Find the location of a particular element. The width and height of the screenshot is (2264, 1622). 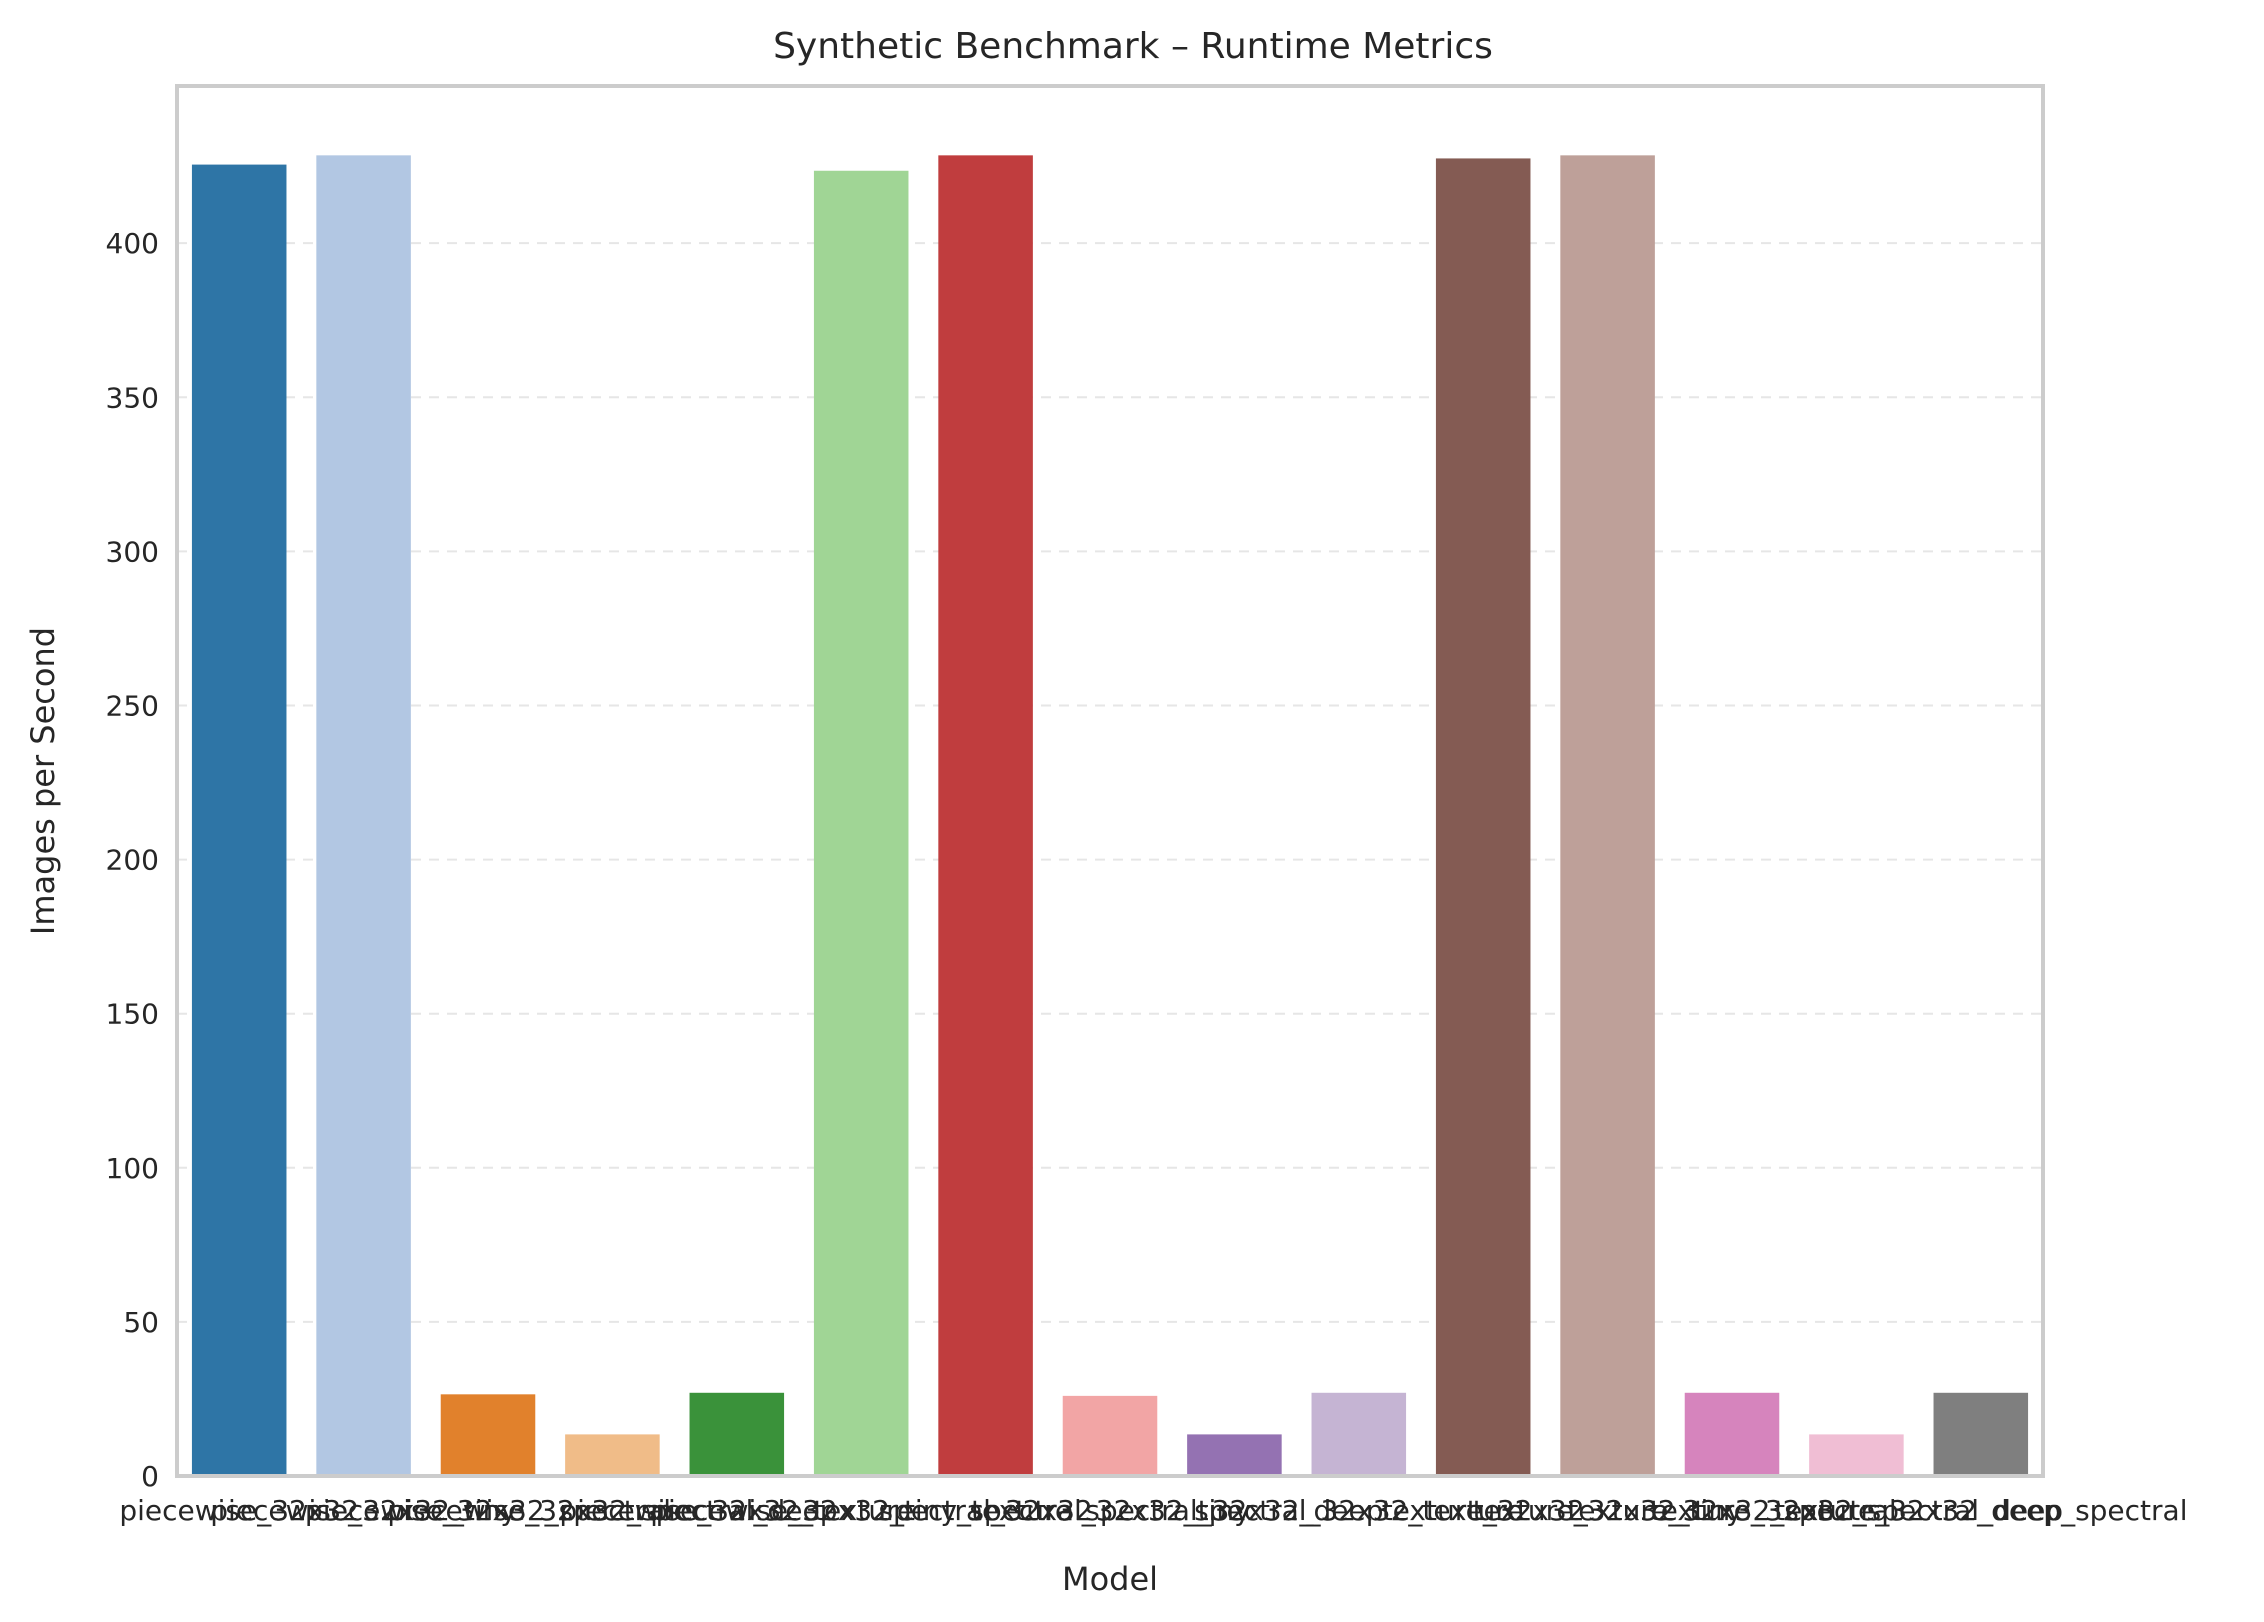

x-tick-label: piecewise_32x32 is located at coordinates (239, 1510).